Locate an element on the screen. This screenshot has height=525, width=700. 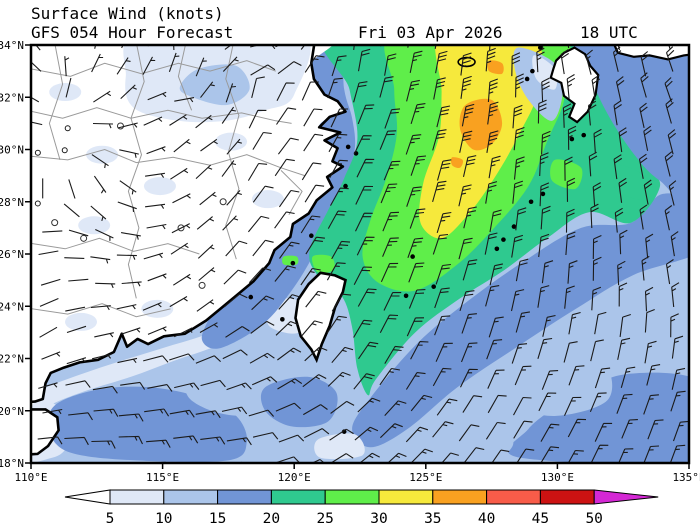
lon-tick-label: 130°E is located at coordinates (557, 477).